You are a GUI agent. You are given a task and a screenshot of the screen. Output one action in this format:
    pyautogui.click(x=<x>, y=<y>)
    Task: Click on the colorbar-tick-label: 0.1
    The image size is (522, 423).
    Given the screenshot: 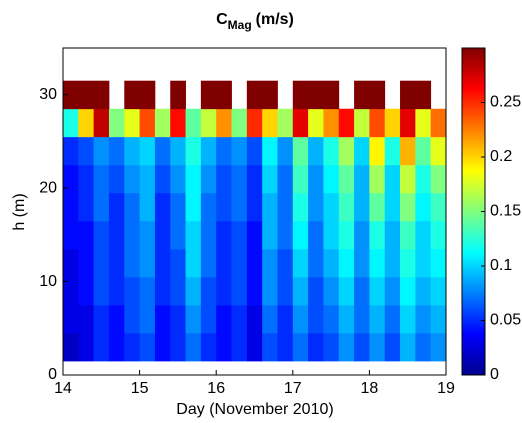 What is the action you would take?
    pyautogui.click(x=501, y=265)
    